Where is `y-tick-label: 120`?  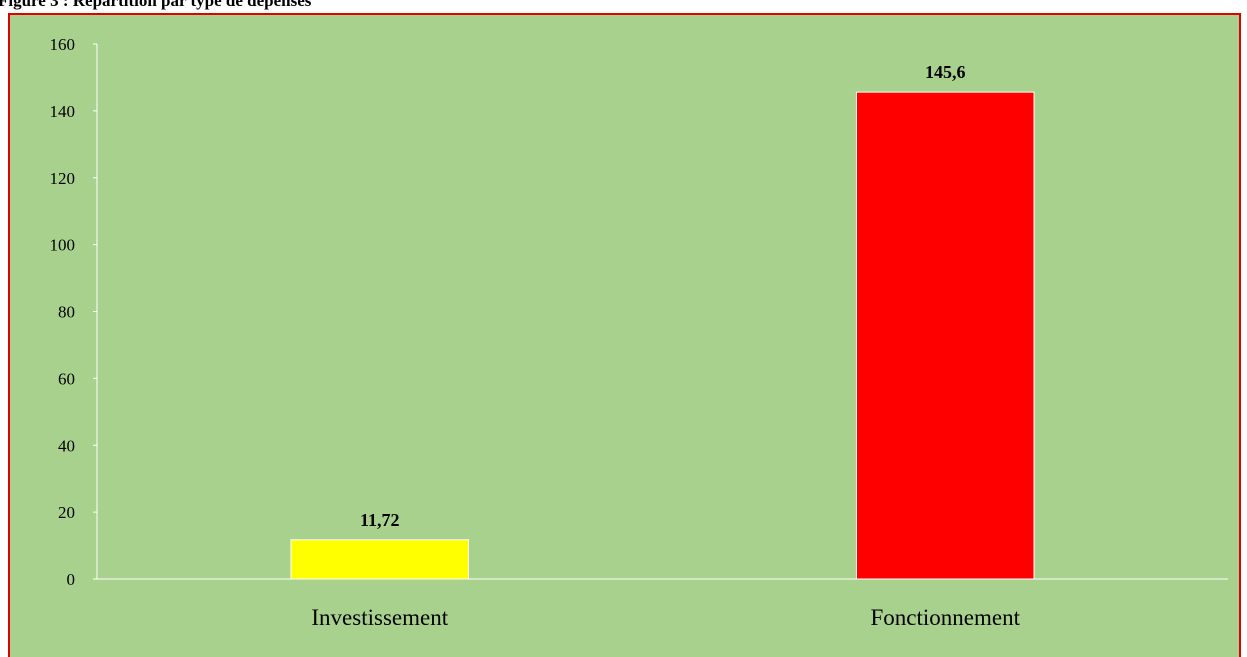 y-tick-label: 120 is located at coordinates (63, 178).